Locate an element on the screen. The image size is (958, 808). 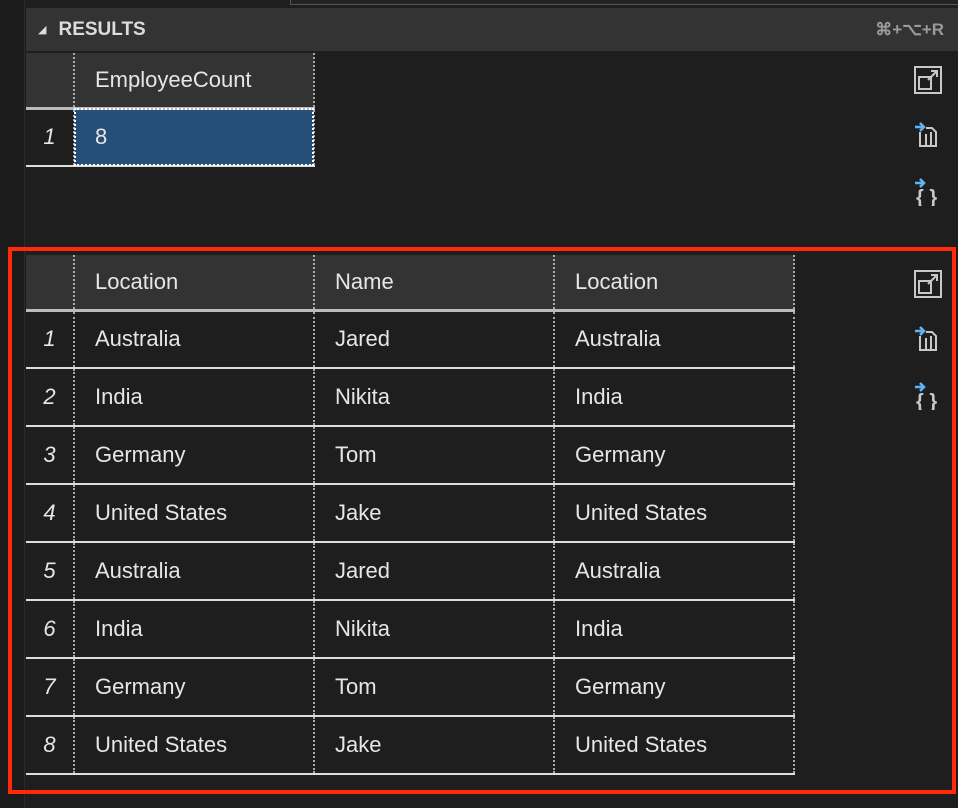
table-row: 3 Germany Tom Germany is located at coordinates (410, 455).